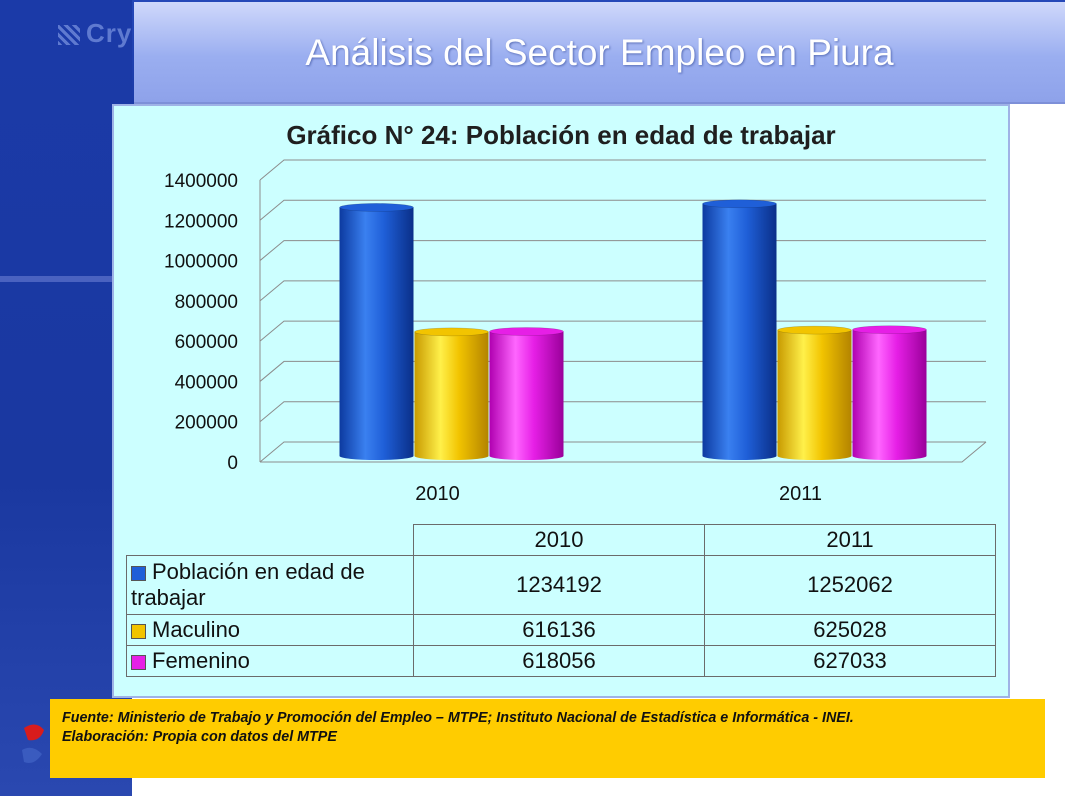  Describe the element at coordinates (618, 494) in the screenshot. I see `x-axis: 2010 2011` at that location.